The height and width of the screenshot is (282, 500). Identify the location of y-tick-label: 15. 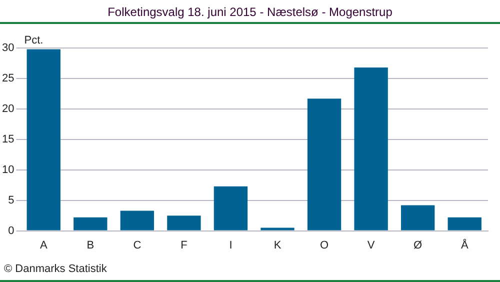
(8, 139).